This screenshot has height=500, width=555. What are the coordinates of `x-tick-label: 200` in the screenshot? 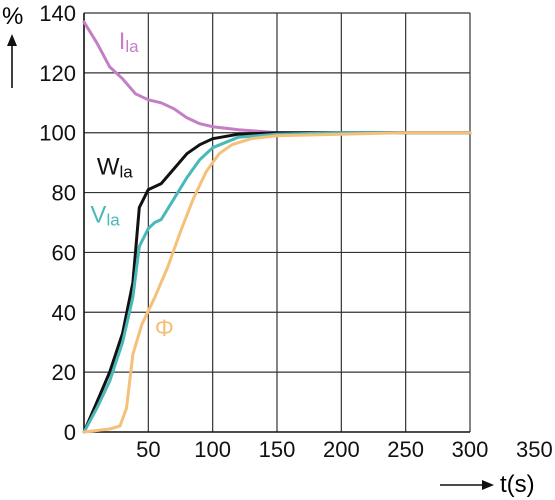 It's located at (341, 449).